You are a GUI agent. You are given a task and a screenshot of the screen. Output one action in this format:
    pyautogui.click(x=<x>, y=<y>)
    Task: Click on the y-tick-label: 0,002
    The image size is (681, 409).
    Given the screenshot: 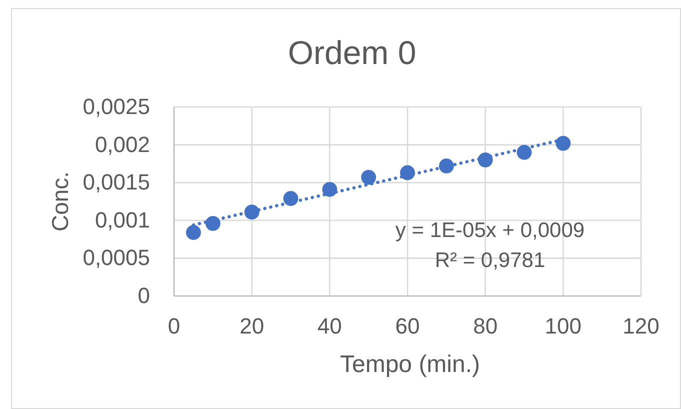 What is the action you would take?
    pyautogui.click(x=122, y=144)
    